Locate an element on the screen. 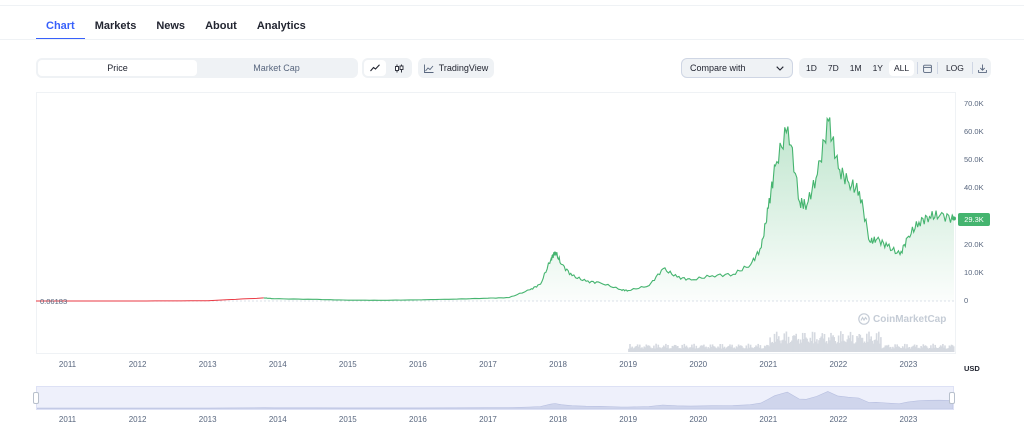  tradingview-label: TradingView is located at coordinates (463, 68).